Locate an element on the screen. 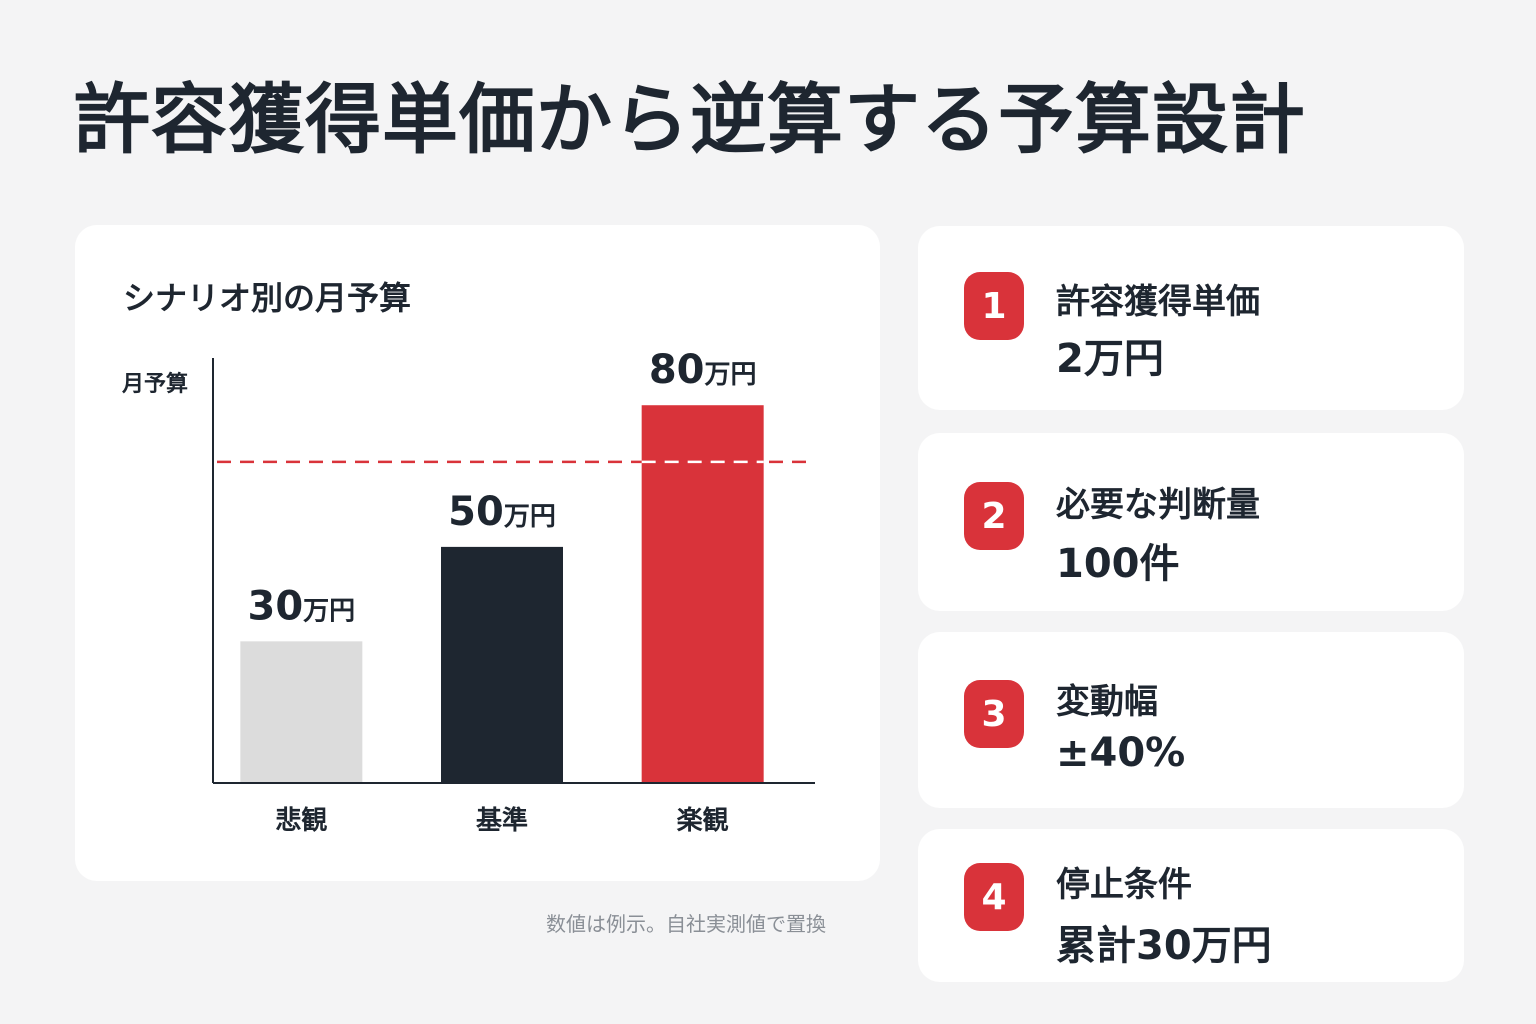  info-card-2: 2 必要な判断量 100件 is located at coordinates (1191, 522).